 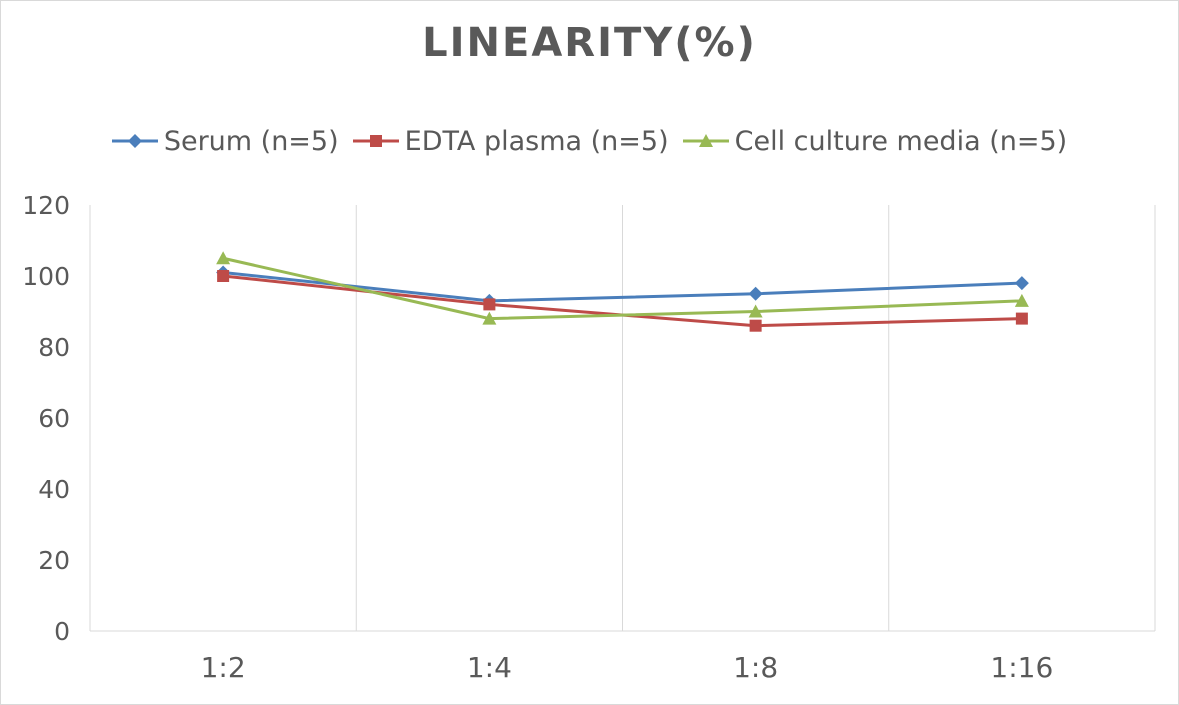 What do you see at coordinates (223, 667) in the screenshot?
I see `x-tick-label: 1:2` at bounding box center [223, 667].